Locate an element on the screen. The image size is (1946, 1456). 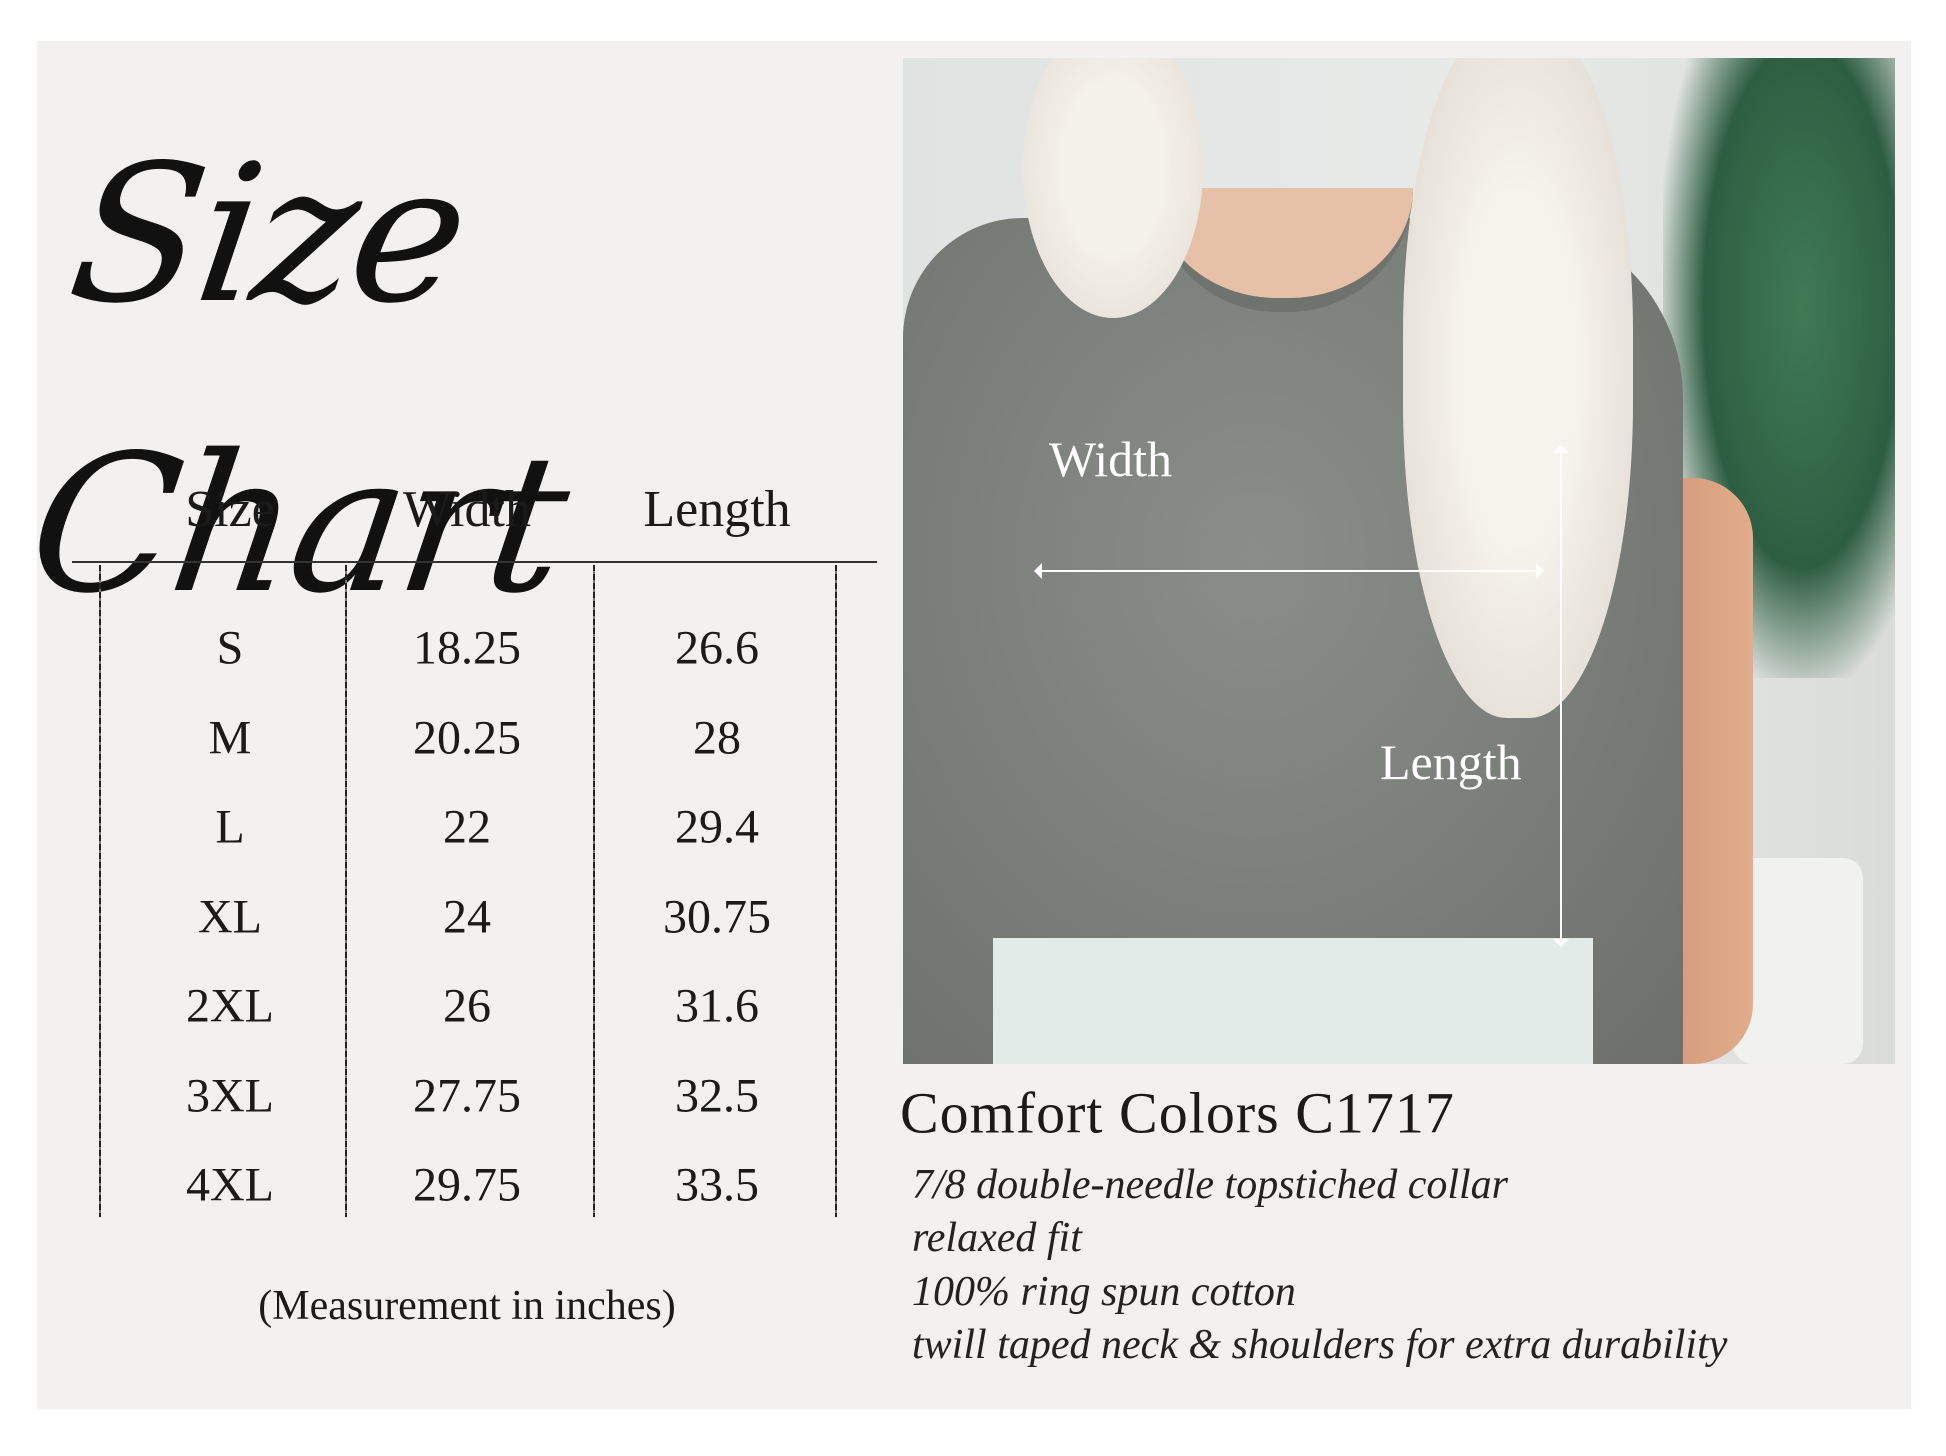
cell-length: 31.6 is located at coordinates (717, 1006).